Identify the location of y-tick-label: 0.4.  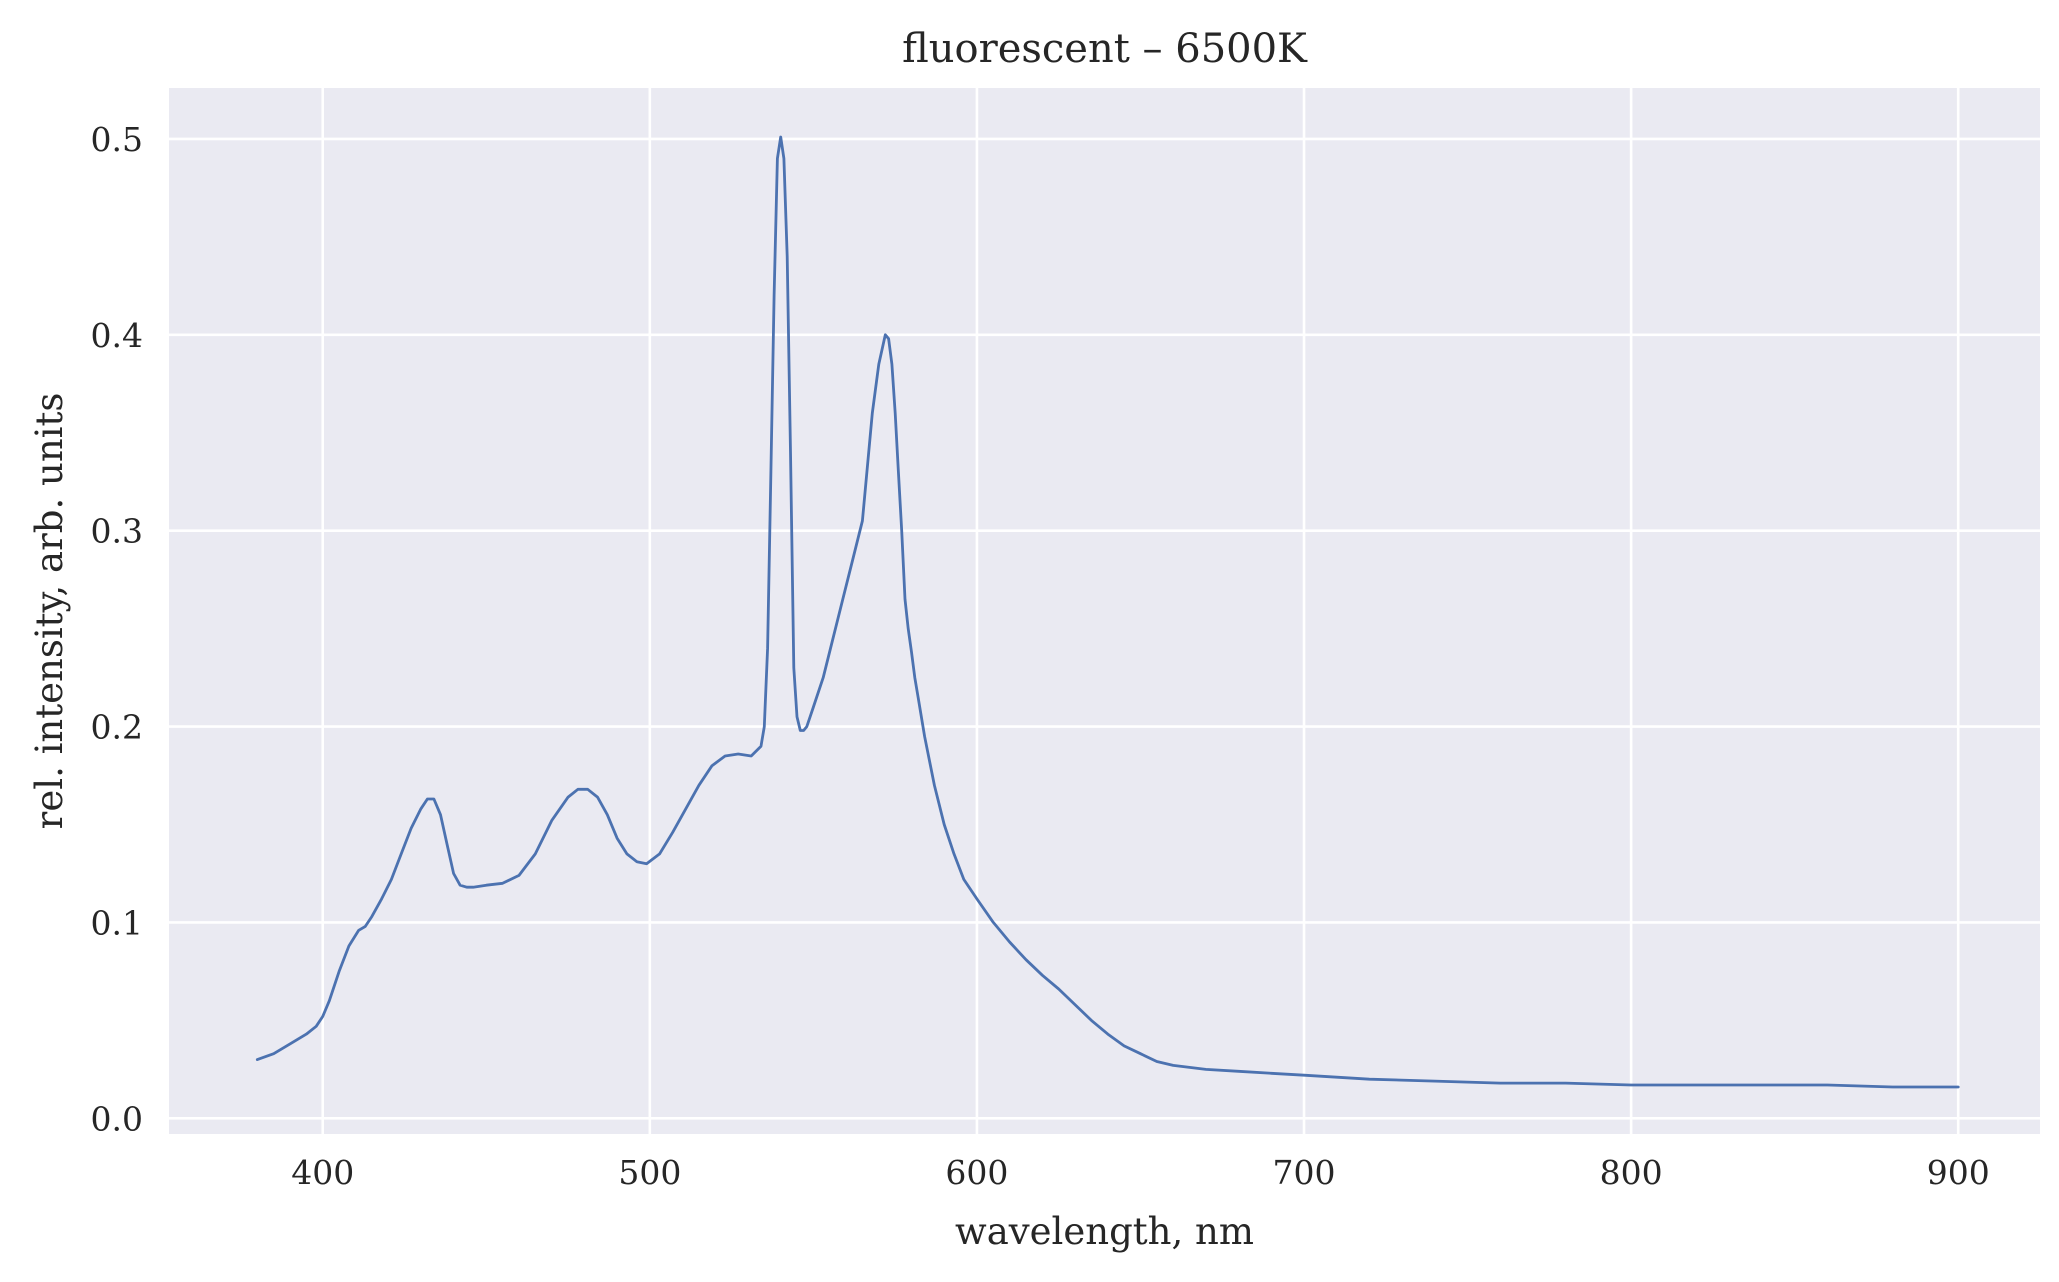
(117, 335).